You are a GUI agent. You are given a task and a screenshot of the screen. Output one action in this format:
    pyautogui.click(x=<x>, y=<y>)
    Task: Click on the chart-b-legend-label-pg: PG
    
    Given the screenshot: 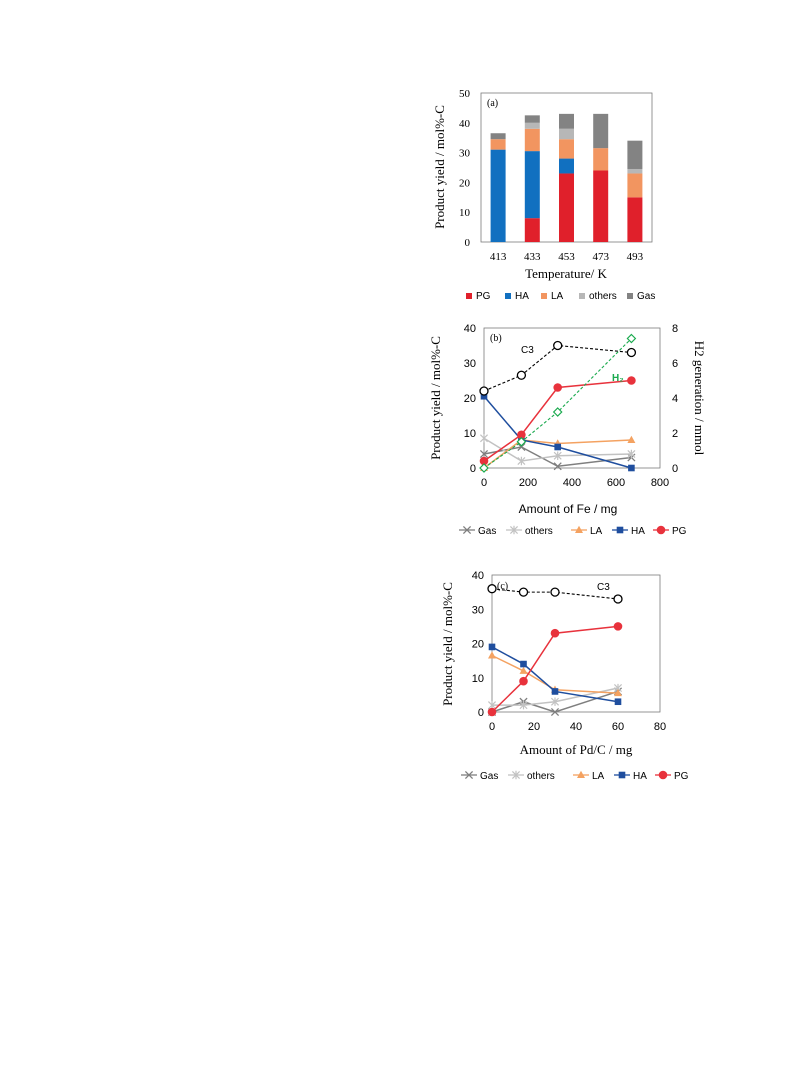 What is the action you would take?
    pyautogui.click(x=679, y=531)
    